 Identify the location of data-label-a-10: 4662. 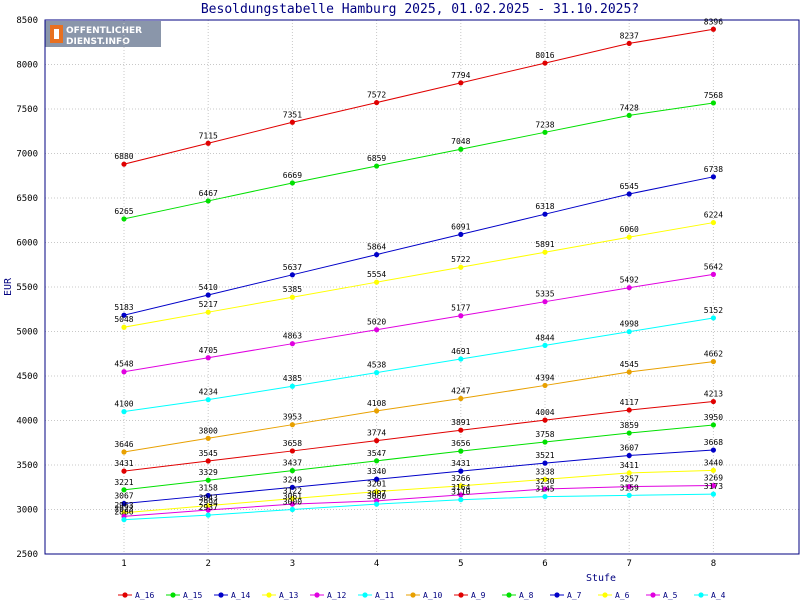
(713, 354).